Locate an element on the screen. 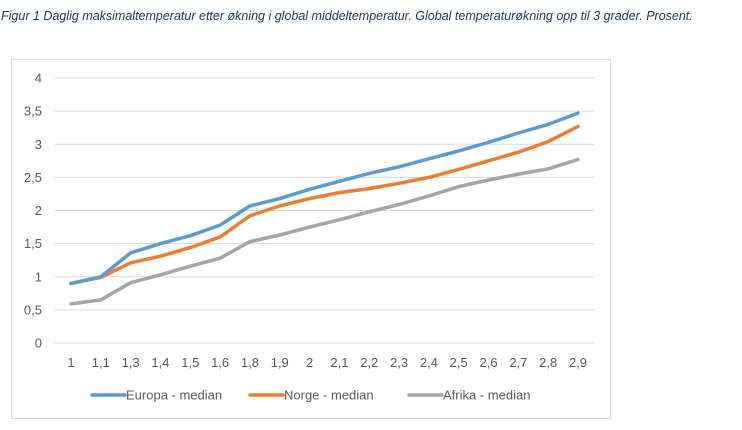 This screenshot has width=742, height=430. y-tick-label: 0,5 is located at coordinates (33, 309).